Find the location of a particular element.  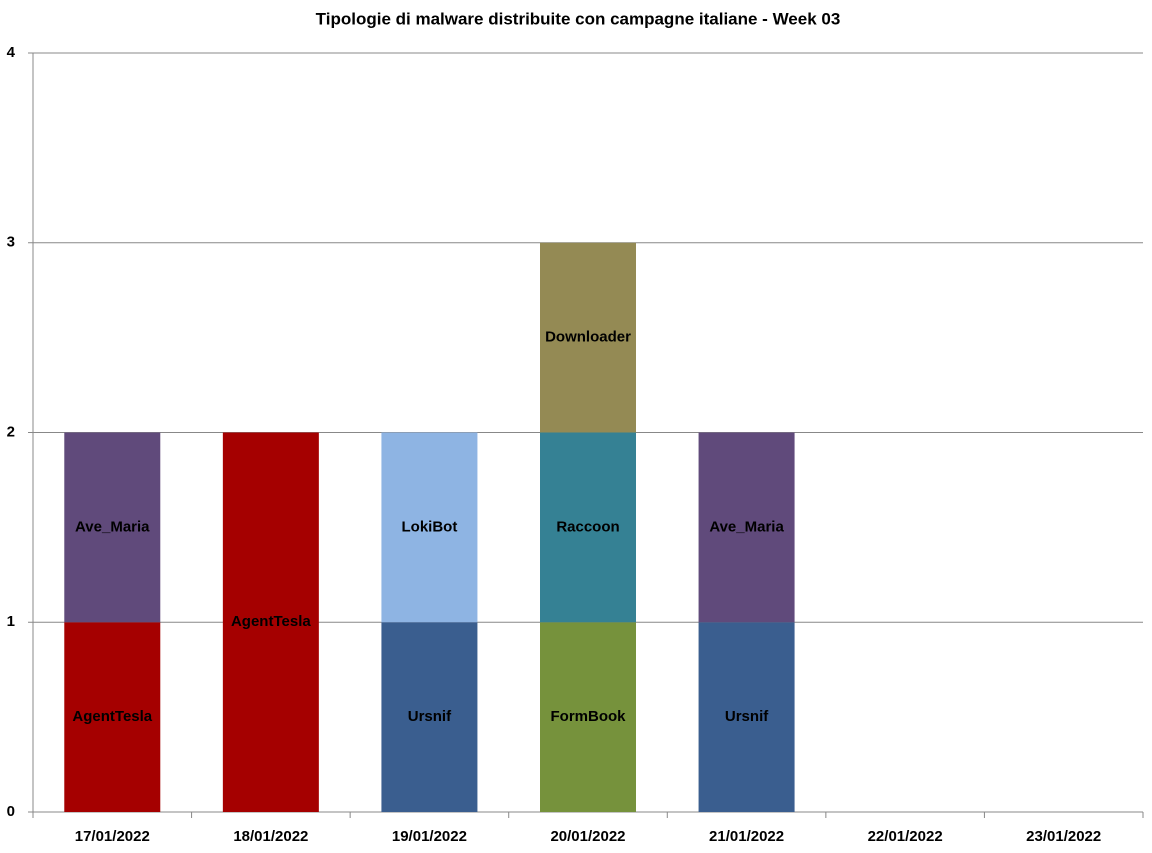

x-tick-label: 18/01/2022 is located at coordinates (270, 836).